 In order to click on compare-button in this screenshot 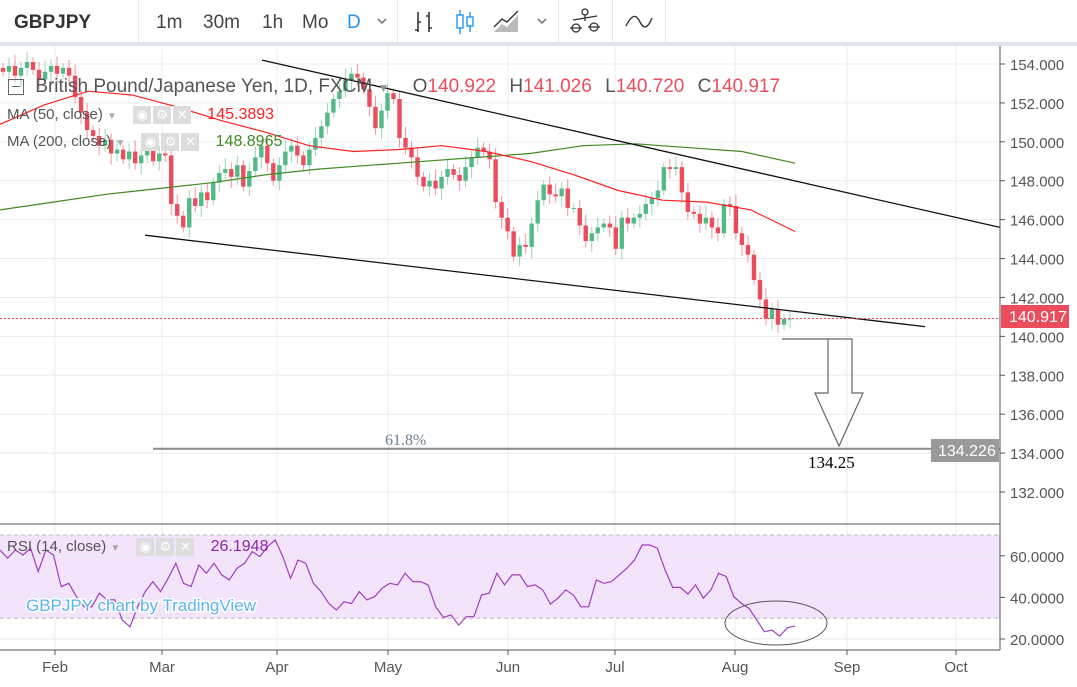, I will do `click(585, 21)`.